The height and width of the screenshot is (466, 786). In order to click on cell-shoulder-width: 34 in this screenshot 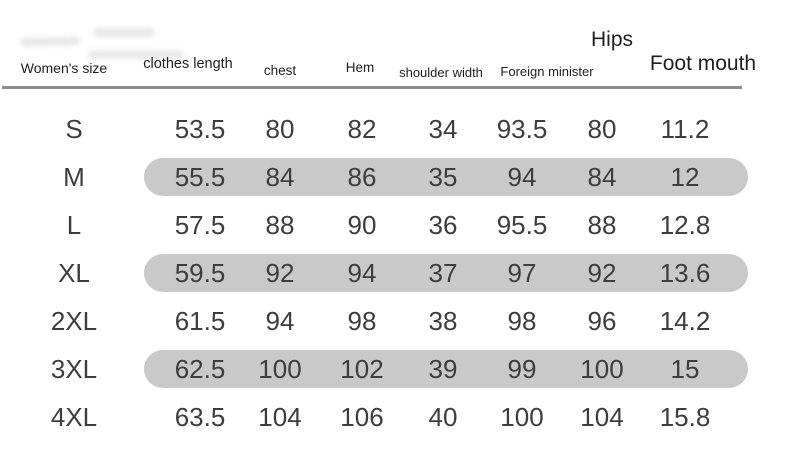, I will do `click(443, 128)`.